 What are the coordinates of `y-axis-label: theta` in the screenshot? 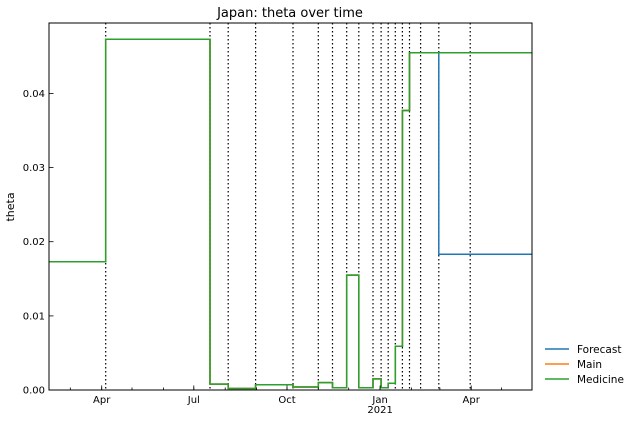 It's located at (10, 206).